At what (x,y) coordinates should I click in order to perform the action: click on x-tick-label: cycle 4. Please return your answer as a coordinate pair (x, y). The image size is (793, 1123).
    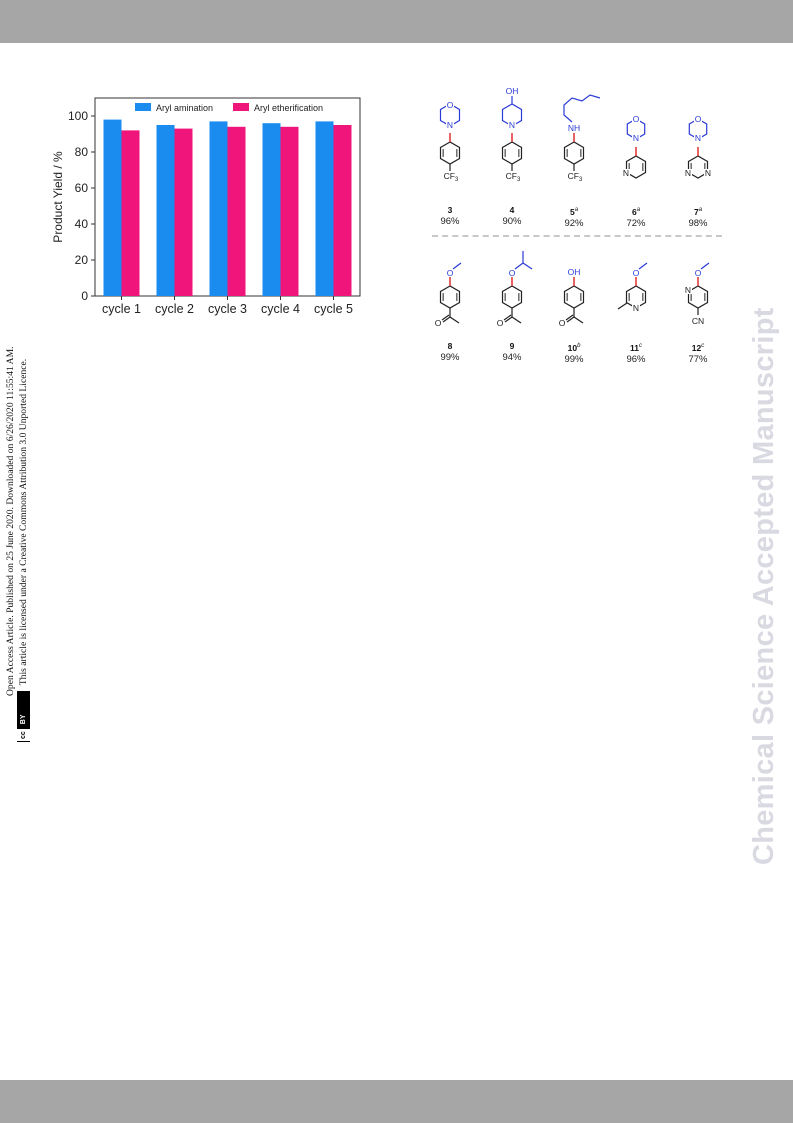
    Looking at the image, I should click on (280, 309).